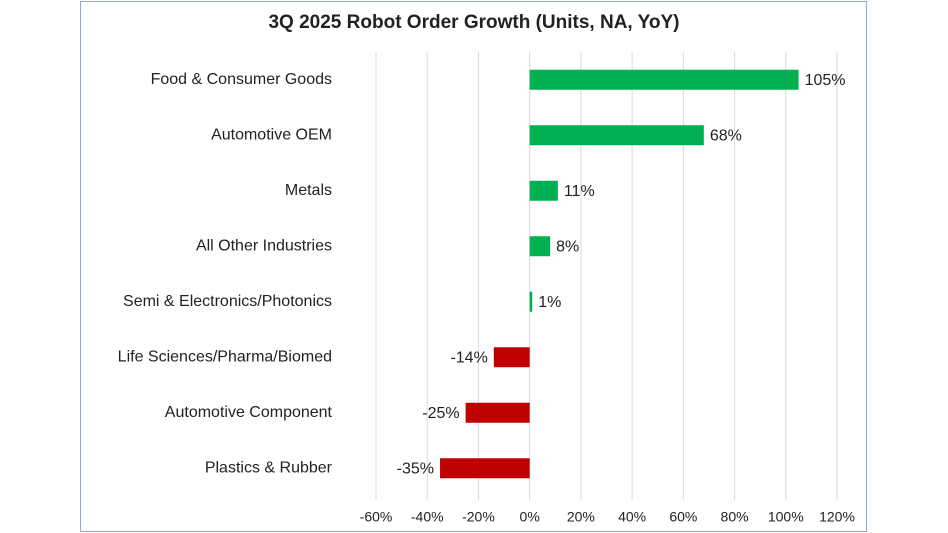  Describe the element at coordinates (308, 190) in the screenshot. I see `y-tick-label: Metals` at that location.